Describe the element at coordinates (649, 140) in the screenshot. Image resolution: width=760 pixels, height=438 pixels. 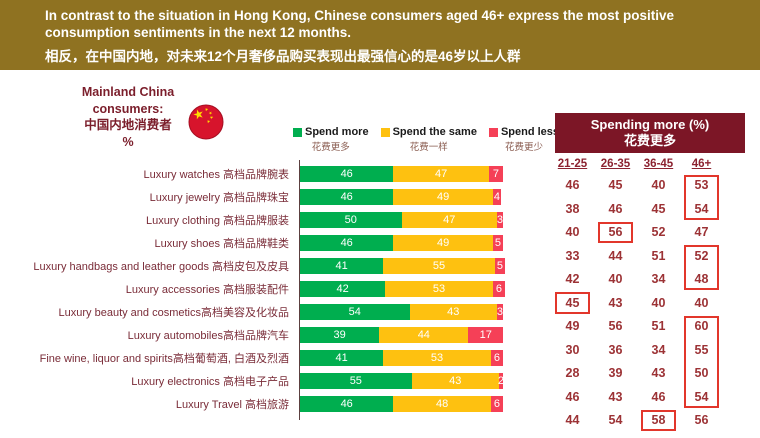
I see `table-title-zh: 花费更多` at that location.